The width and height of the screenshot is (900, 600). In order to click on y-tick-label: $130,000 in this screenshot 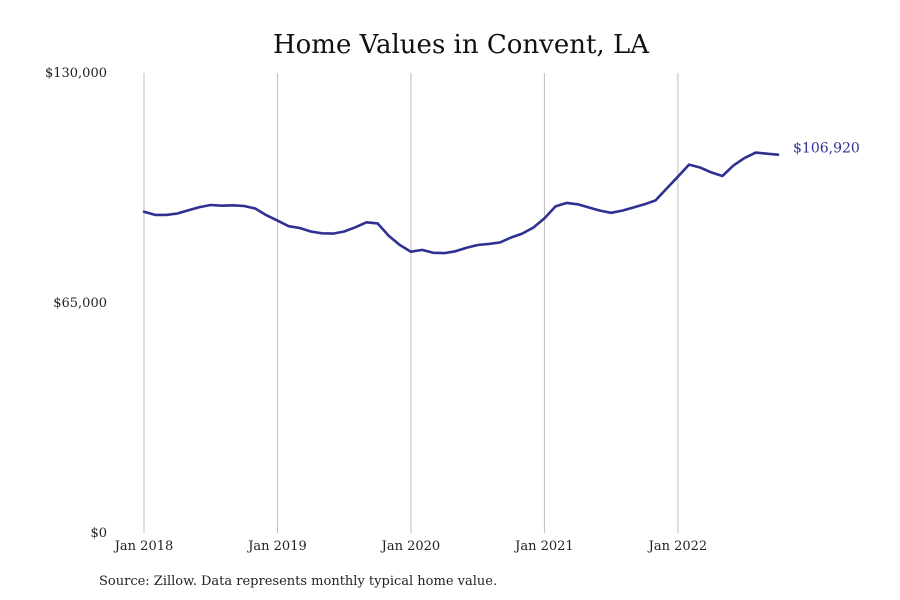, I will do `click(76, 73)`.